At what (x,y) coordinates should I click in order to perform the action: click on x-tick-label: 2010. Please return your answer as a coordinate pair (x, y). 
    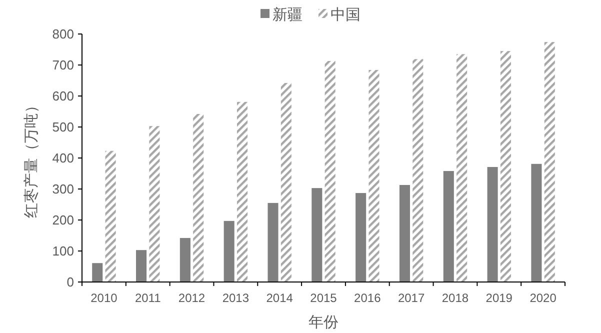
    Looking at the image, I should click on (104, 298).